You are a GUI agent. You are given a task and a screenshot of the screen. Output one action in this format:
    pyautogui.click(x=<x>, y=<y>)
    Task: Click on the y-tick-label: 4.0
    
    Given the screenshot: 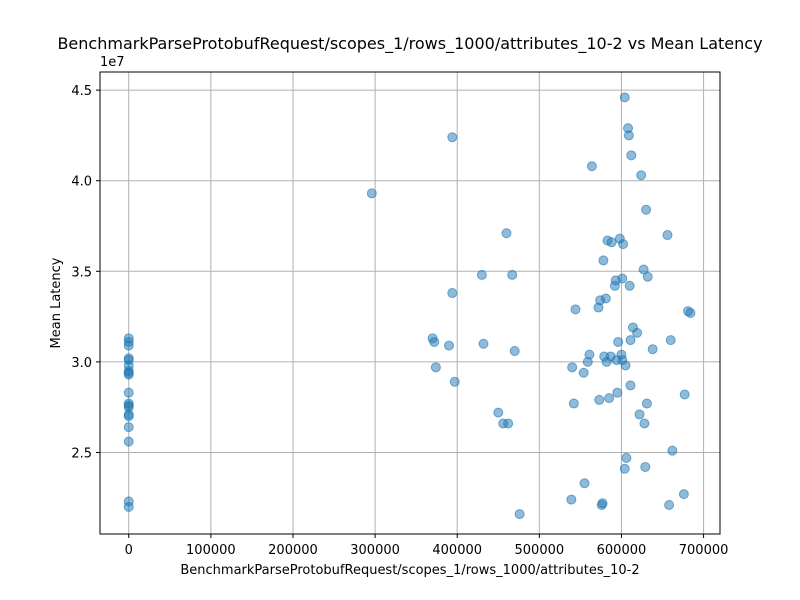 What is the action you would take?
    pyautogui.click(x=81, y=182)
    